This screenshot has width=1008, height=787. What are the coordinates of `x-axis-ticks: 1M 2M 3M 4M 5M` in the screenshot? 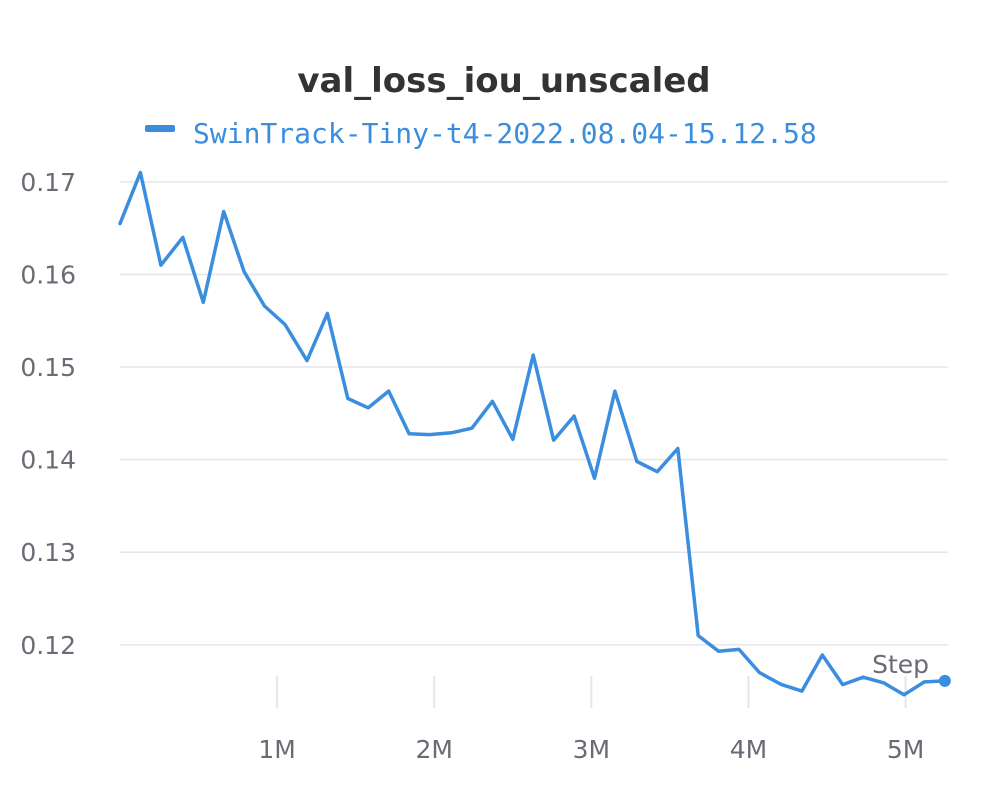 It's located at (591, 720).